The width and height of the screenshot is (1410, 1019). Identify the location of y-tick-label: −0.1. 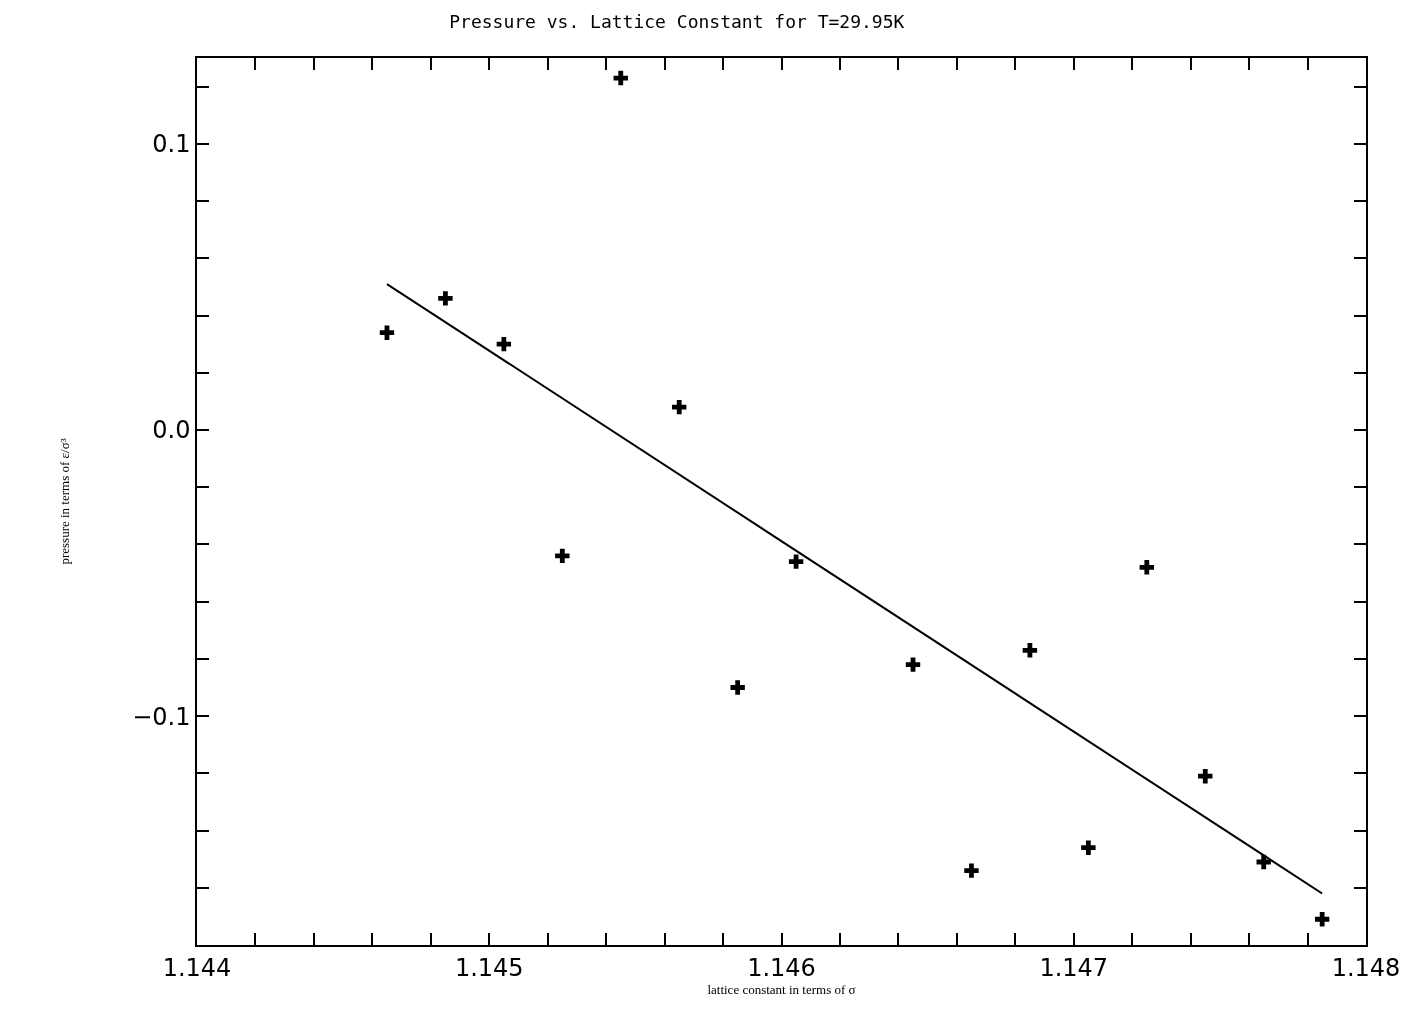
(161, 716).